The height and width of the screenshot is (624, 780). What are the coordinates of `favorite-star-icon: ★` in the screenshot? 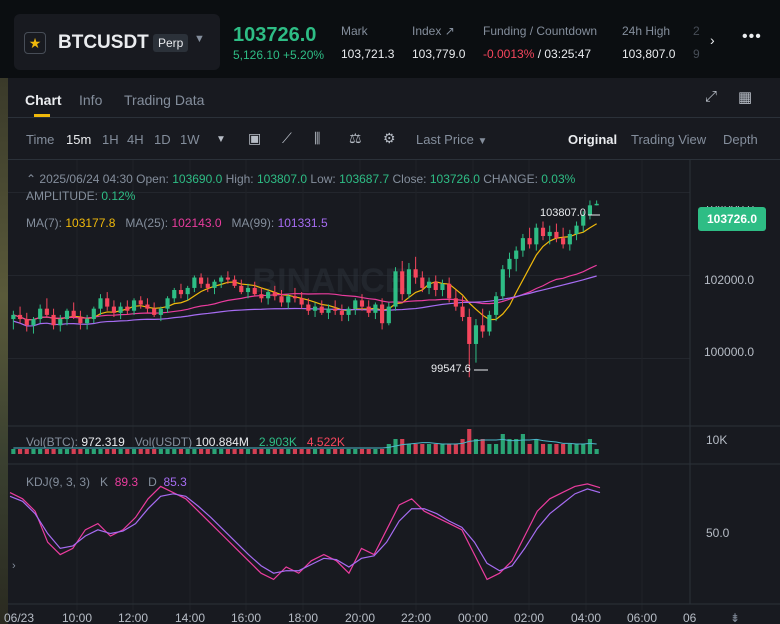 It's located at (35, 43).